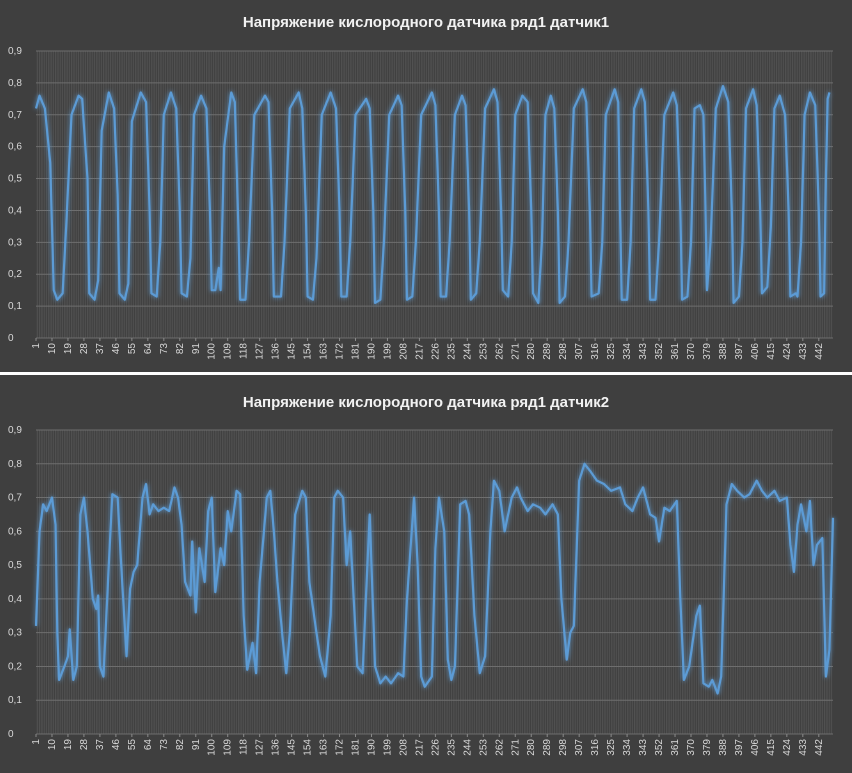 This screenshot has width=852, height=773. Describe the element at coordinates (11, 734) in the screenshot. I see `y-tick-label: 0` at that location.